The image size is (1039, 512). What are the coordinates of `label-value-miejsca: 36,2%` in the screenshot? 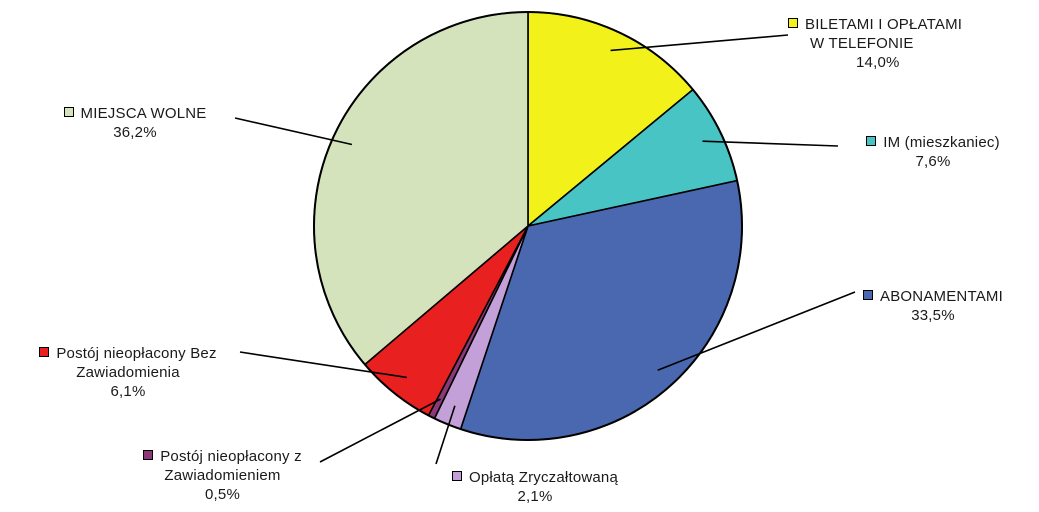 It's located at (135, 132).